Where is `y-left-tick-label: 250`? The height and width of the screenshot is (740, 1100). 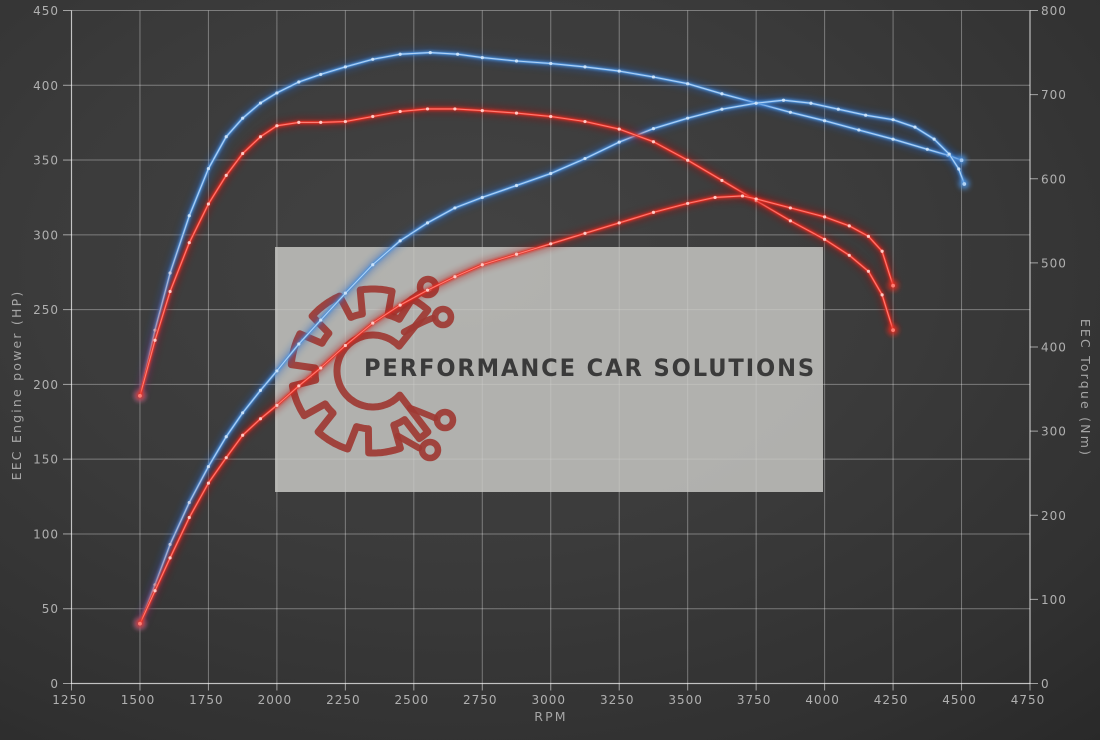 y-left-tick-label: 250 is located at coordinates (46, 310).